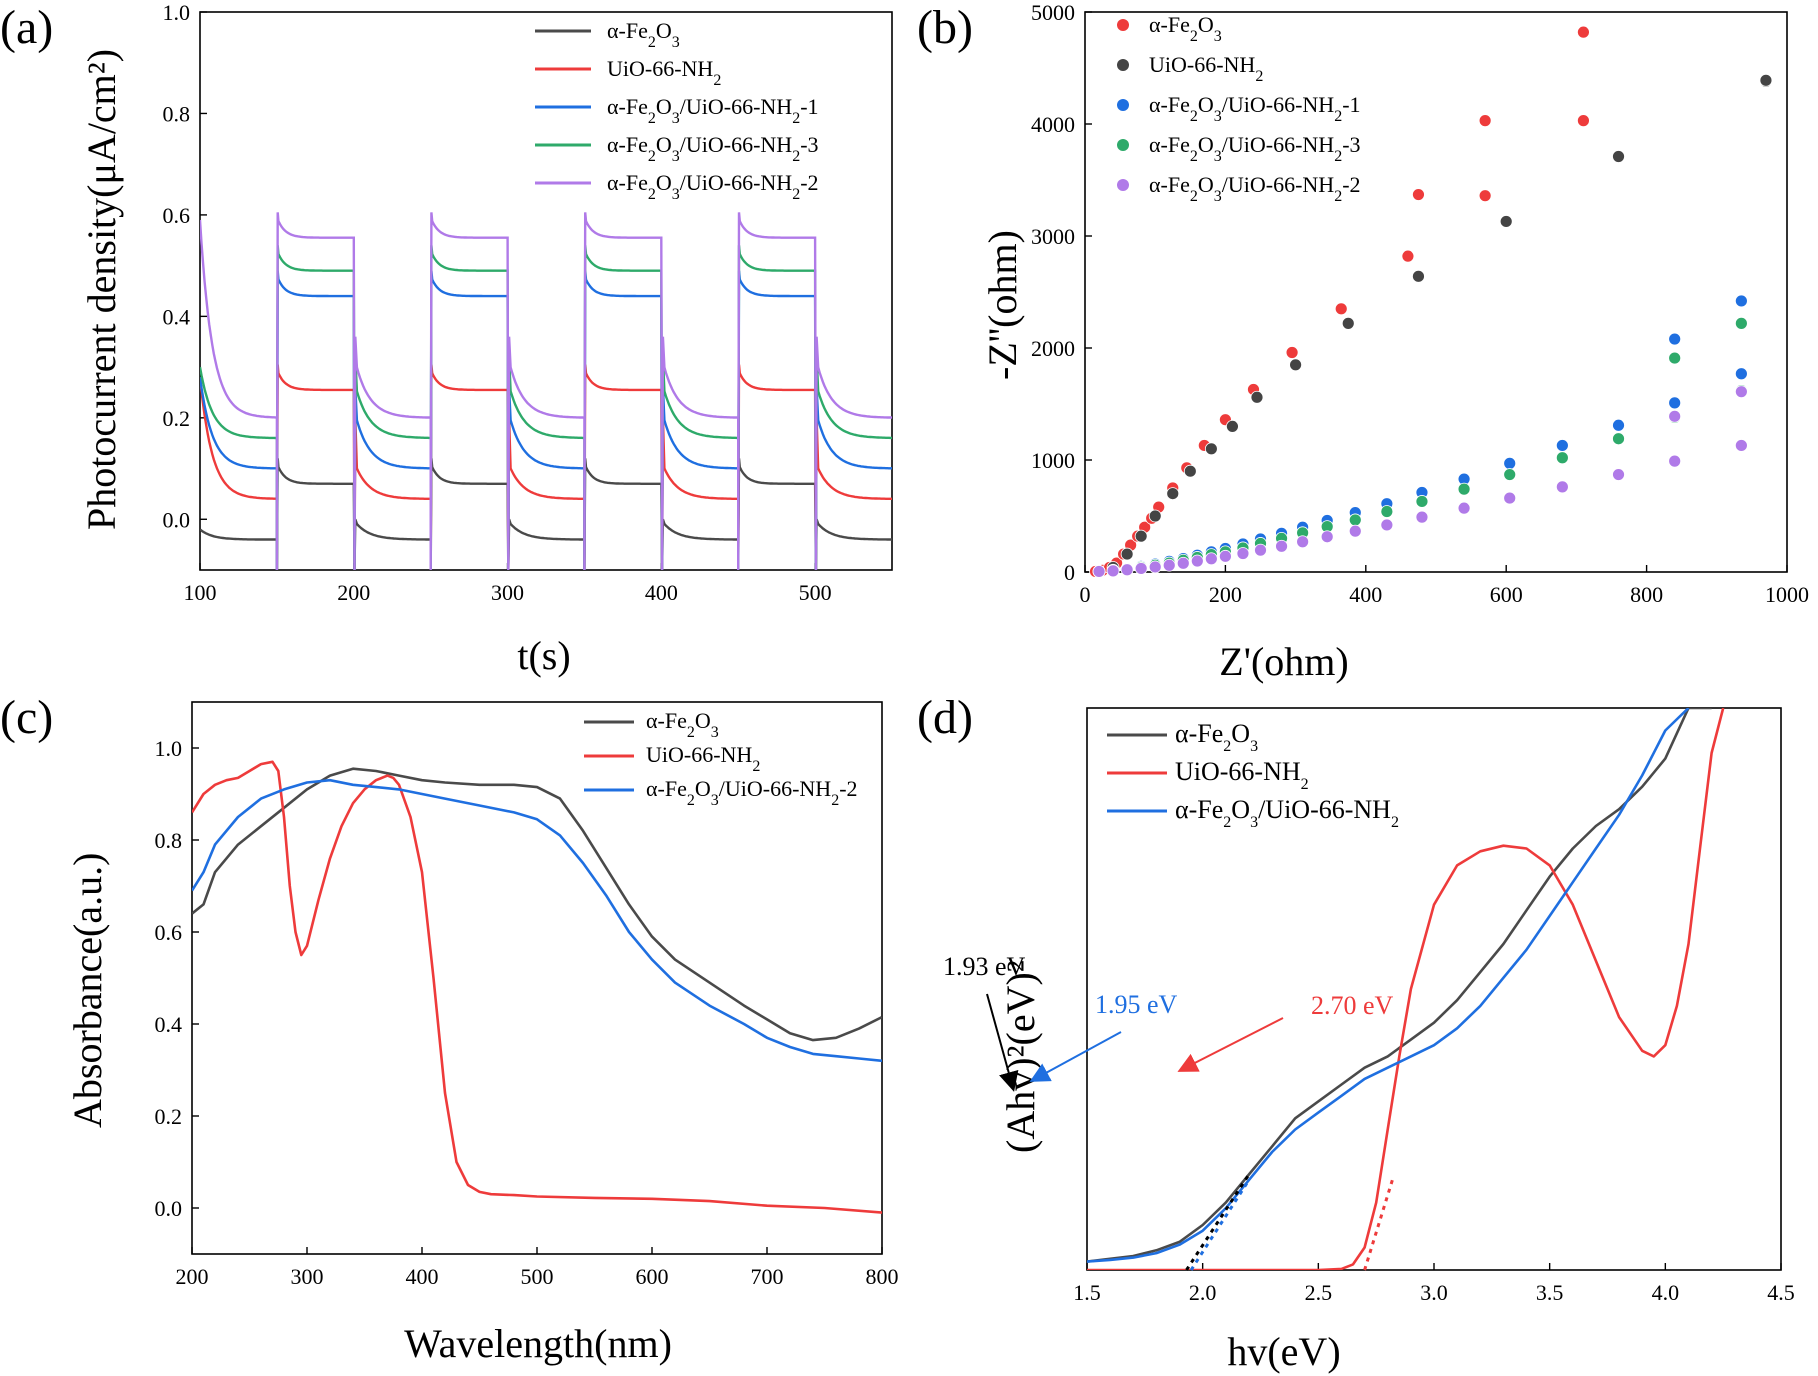 The height and width of the screenshot is (1376, 1818). Describe the element at coordinates (1284, 1351) in the screenshot. I see `xlabel-d: hv(eV)` at that location.